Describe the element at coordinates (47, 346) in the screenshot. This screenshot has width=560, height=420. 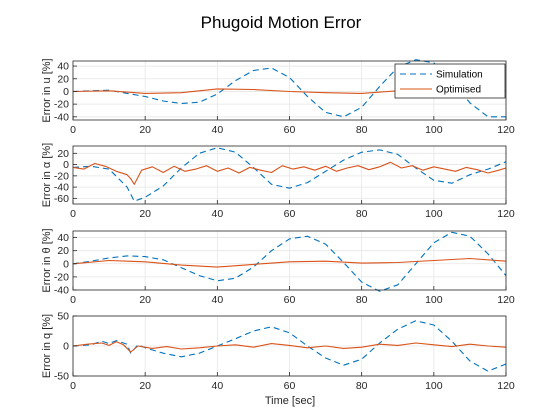
I see `y-axis-label: Error in q [%]` at that location.